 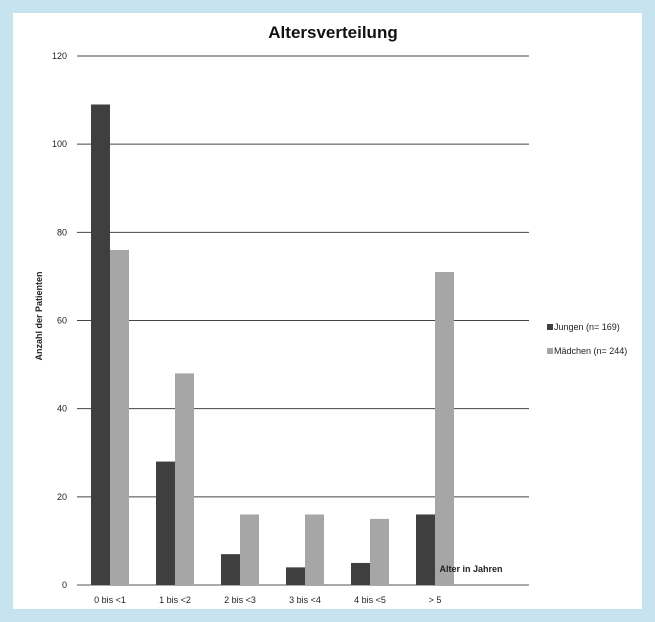 I want to click on y-axis-ticks: 0 20 40 60 80 100 120, so click(x=59, y=320).